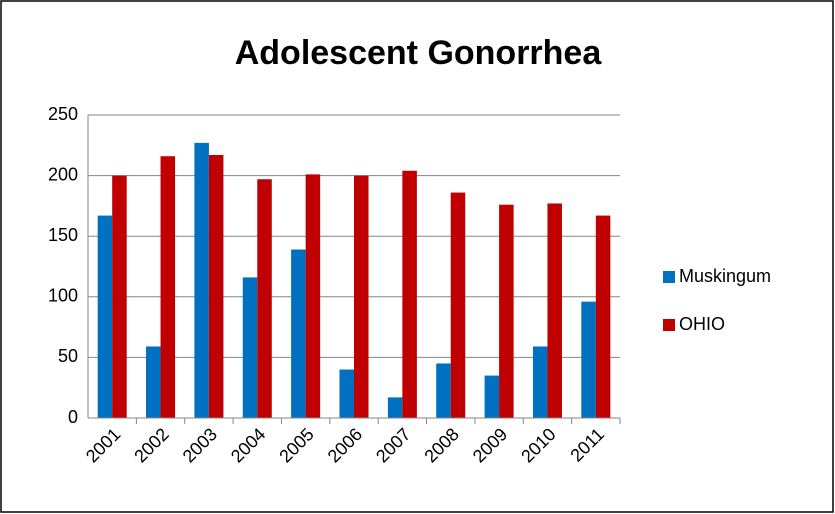  I want to click on y-tick-label: 250, so click(63, 114).